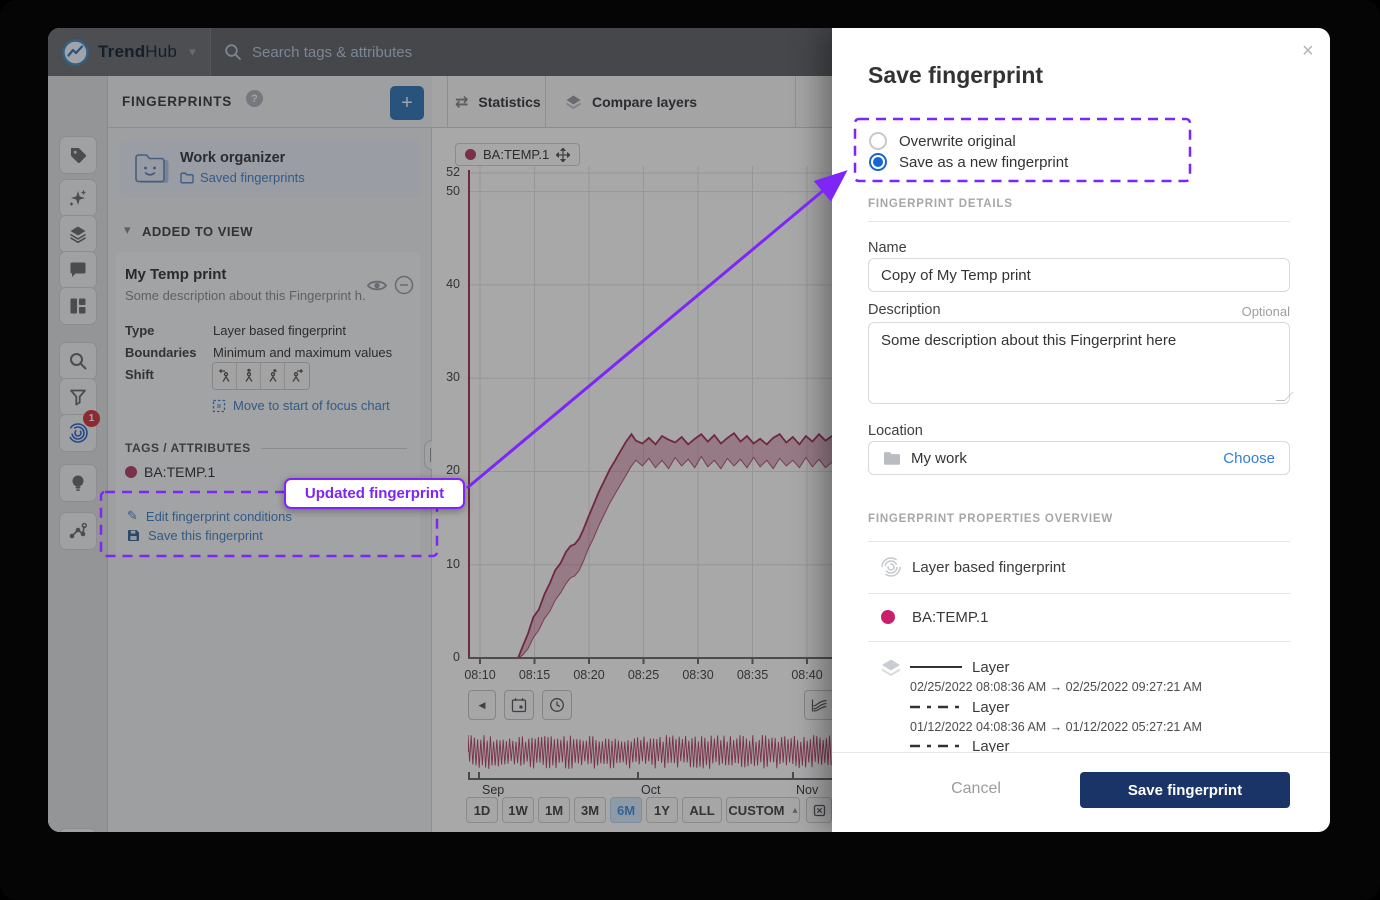 The height and width of the screenshot is (900, 1380). What do you see at coordinates (1079, 275) in the screenshot?
I see `name-field` at bounding box center [1079, 275].